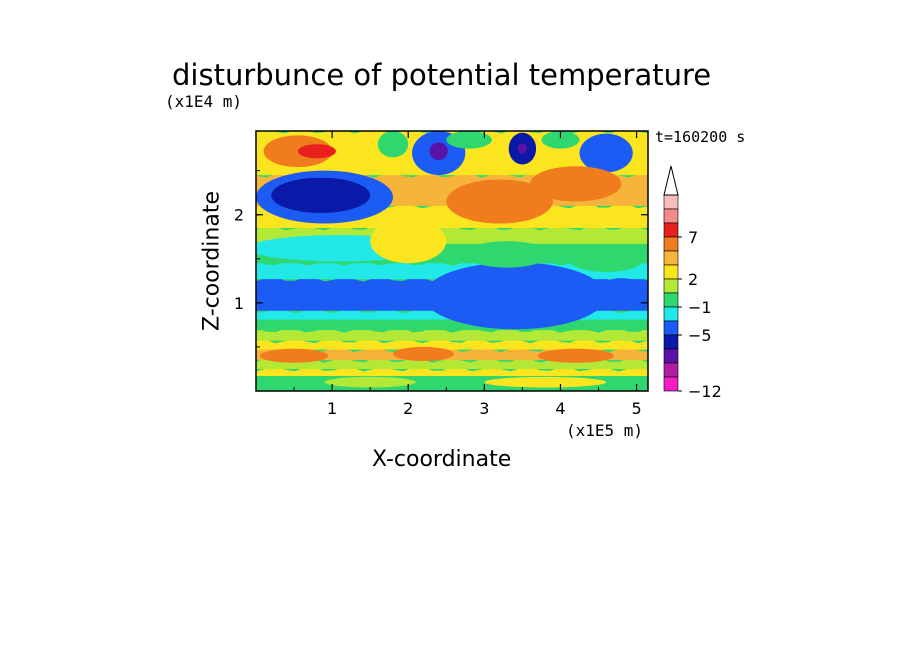 This screenshot has height=654, width=904. I want to click on colorbar-tick-label: −1, so click(700, 307).